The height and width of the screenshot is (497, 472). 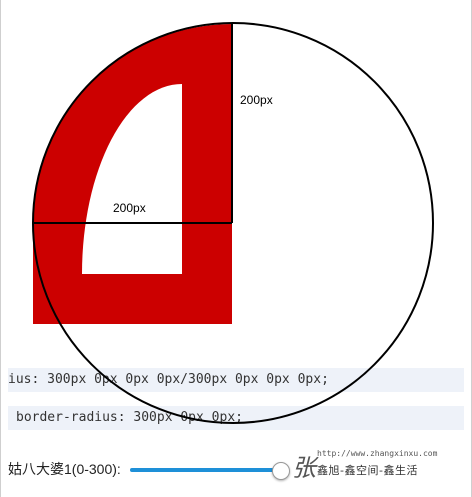 I want to click on css-code-line-2: border-radius: 300px 0px 0px;, so click(x=236, y=418).